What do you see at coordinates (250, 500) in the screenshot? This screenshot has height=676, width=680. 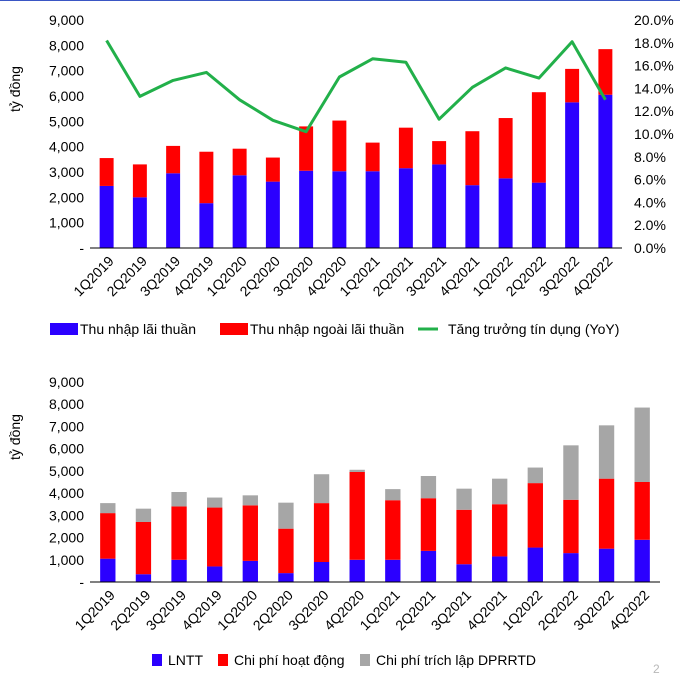 I see `bar-c-1Q2020` at bounding box center [250, 500].